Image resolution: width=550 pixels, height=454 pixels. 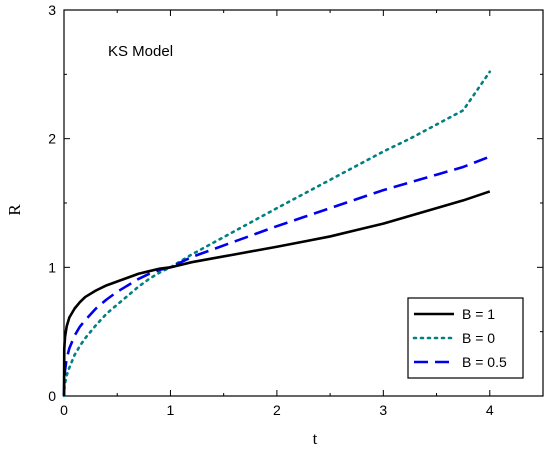 I want to click on x-tick-label: 4, so click(x=490, y=410).